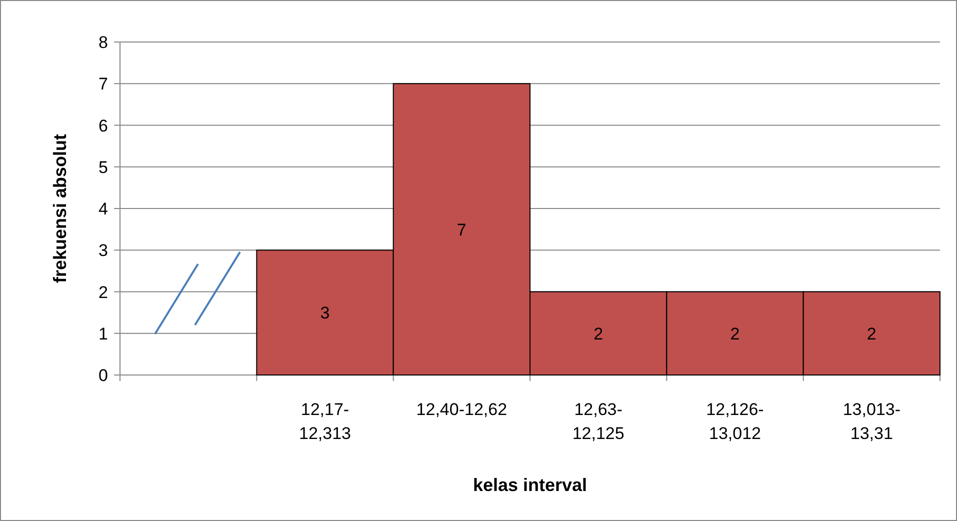 Image resolution: width=957 pixels, height=521 pixels. What do you see at coordinates (103, 84) in the screenshot?
I see `y-tick-label: 7` at bounding box center [103, 84].